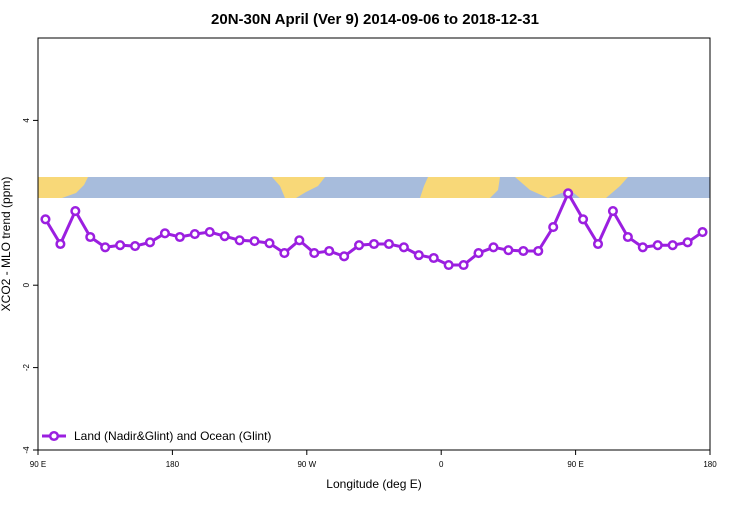  Describe the element at coordinates (172, 436) in the screenshot. I see `legend-label: Land (Nadir&Glint) and Ocean (Glint)` at that location.